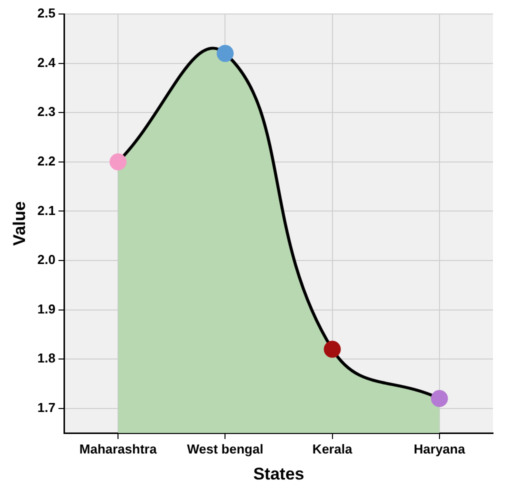 This screenshot has width=505, height=495. Describe the element at coordinates (332, 448) in the screenshot. I see `x-tick-label: Kerala` at that location.